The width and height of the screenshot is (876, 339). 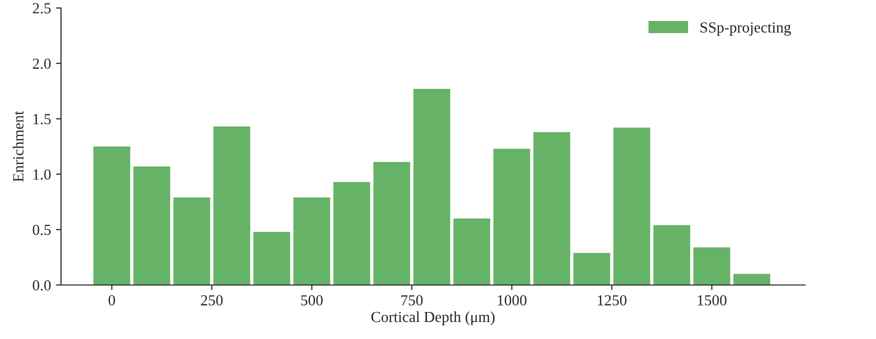 I want to click on y-tick-label: 0.0, so click(x=41, y=285).